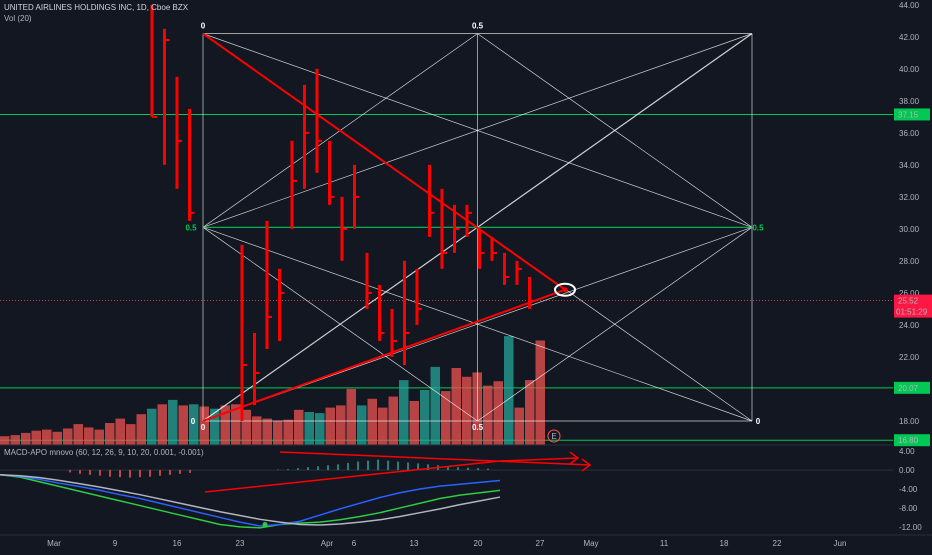  What do you see at coordinates (240, 543) in the screenshot?
I see `time-tick-label: 23` at bounding box center [240, 543].